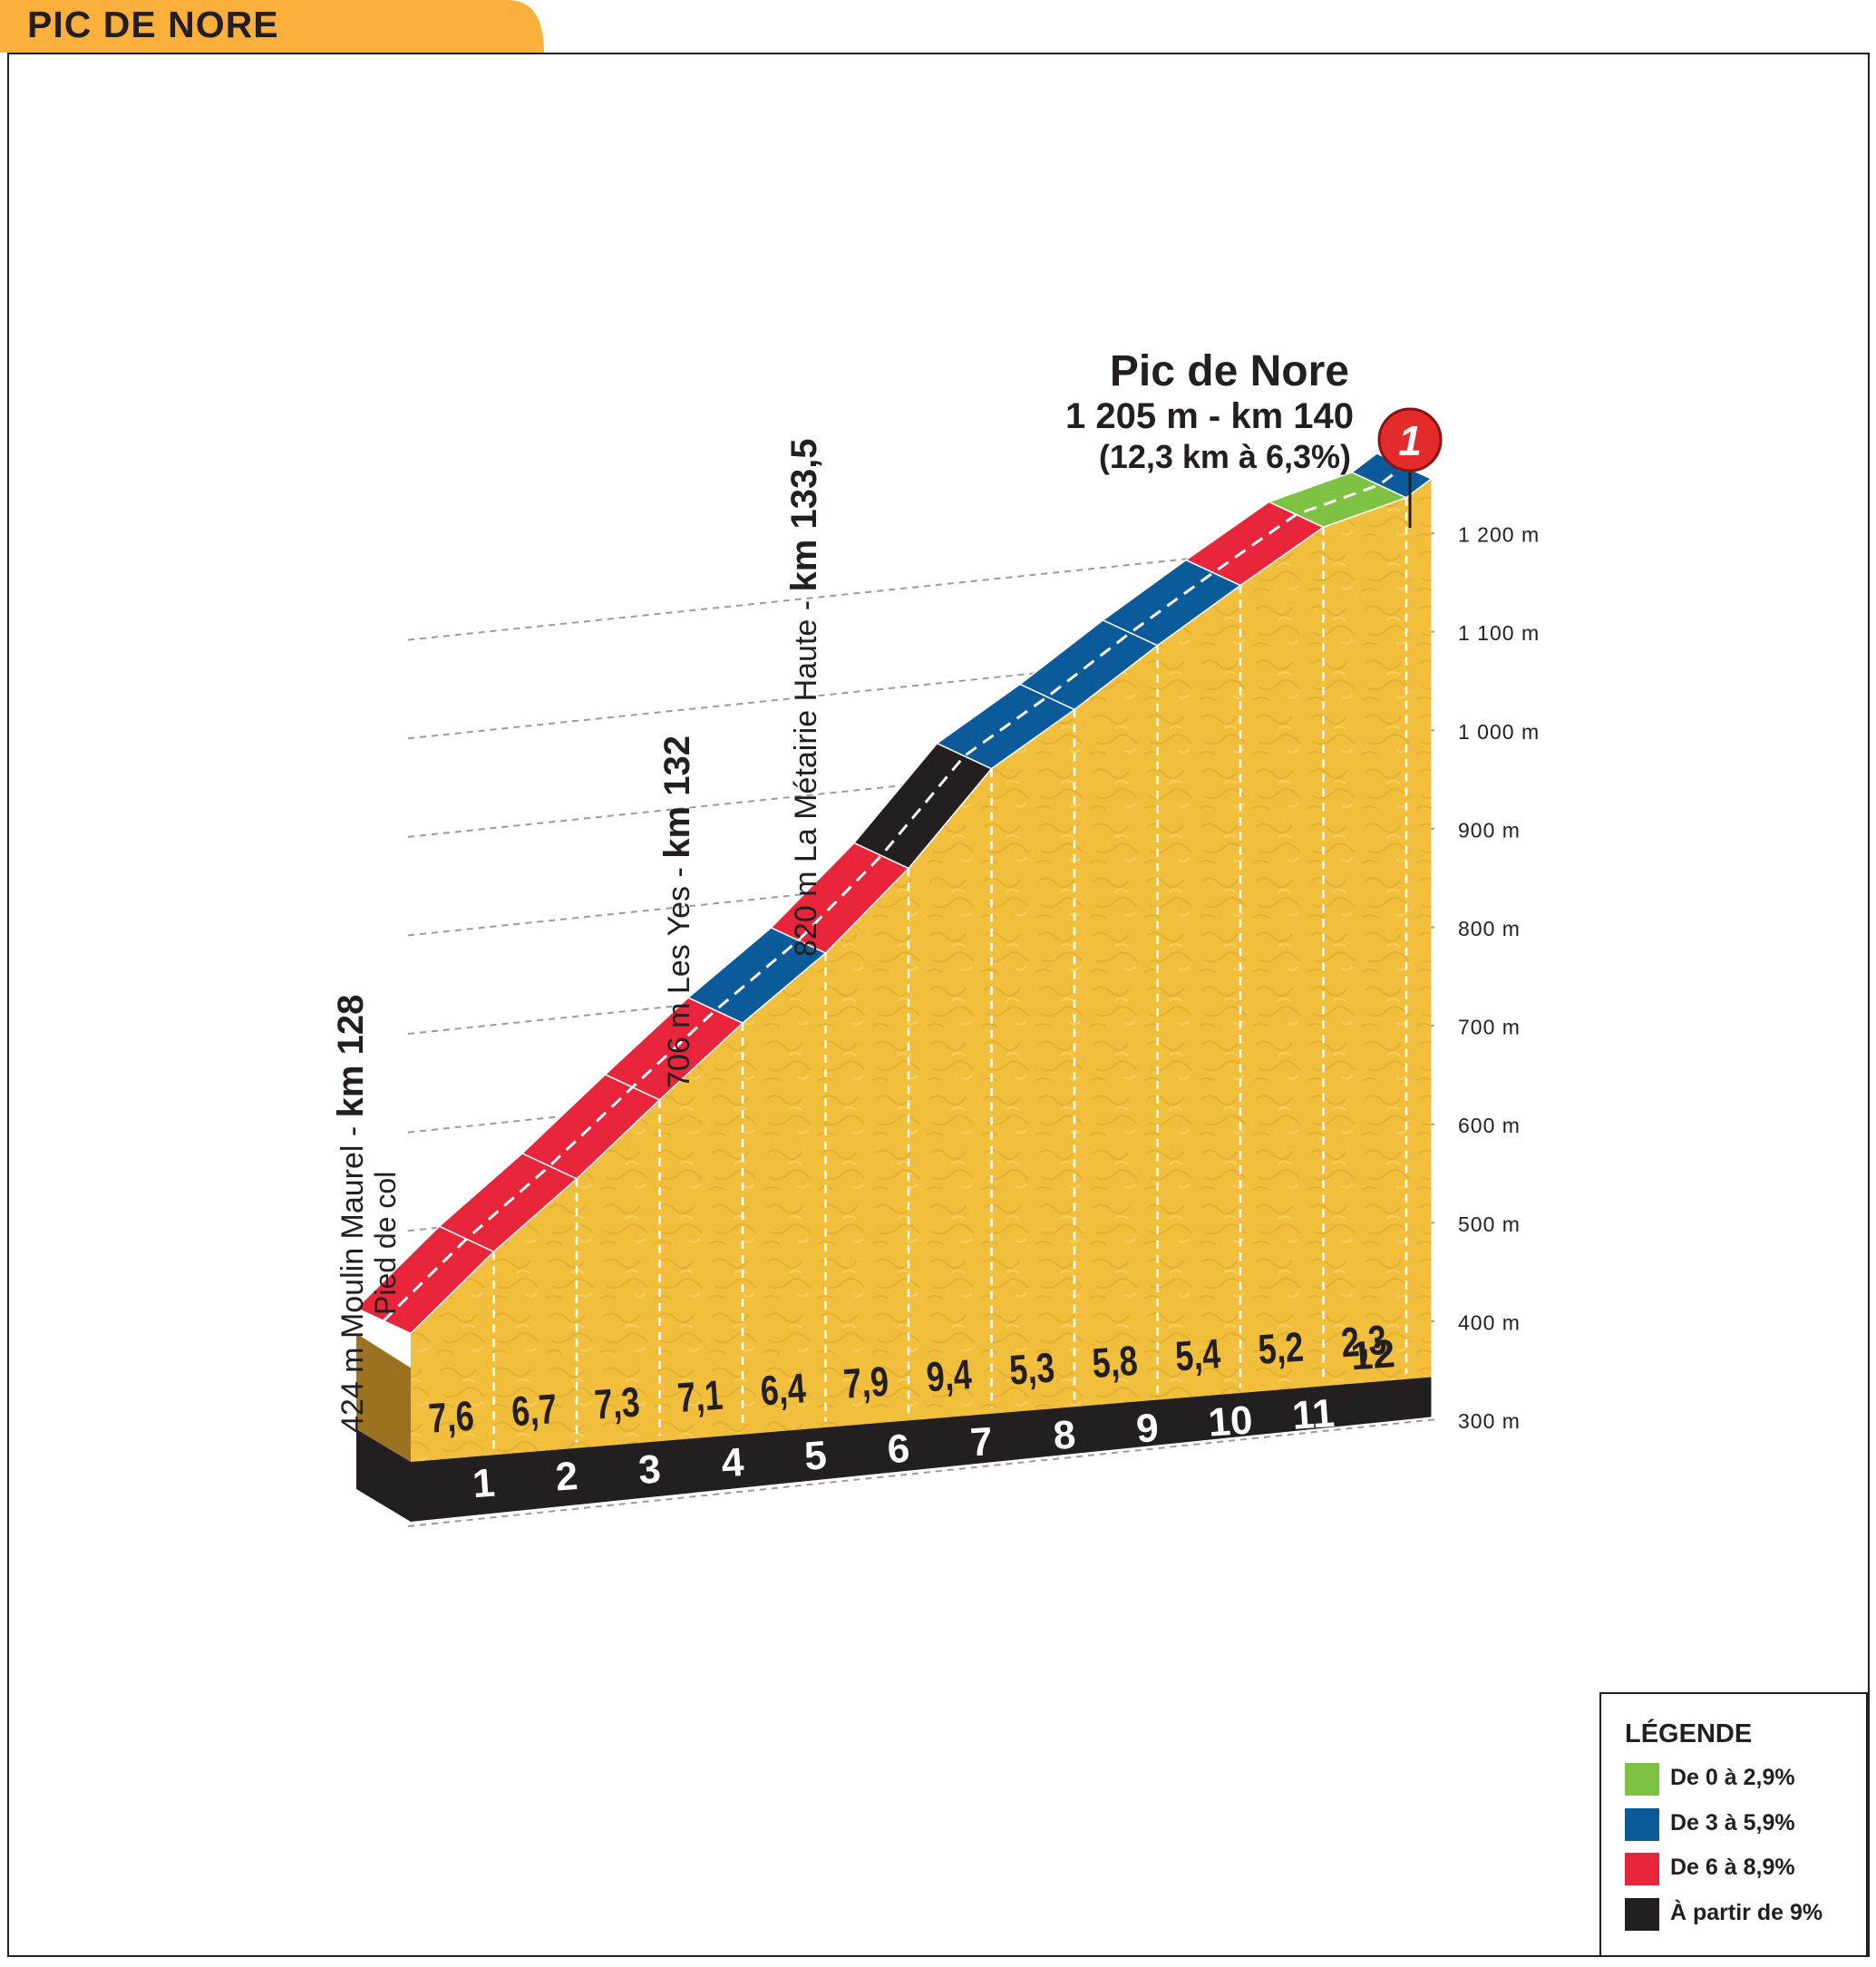  I want to click on gradient-value-label: 9,4, so click(949, 1376).